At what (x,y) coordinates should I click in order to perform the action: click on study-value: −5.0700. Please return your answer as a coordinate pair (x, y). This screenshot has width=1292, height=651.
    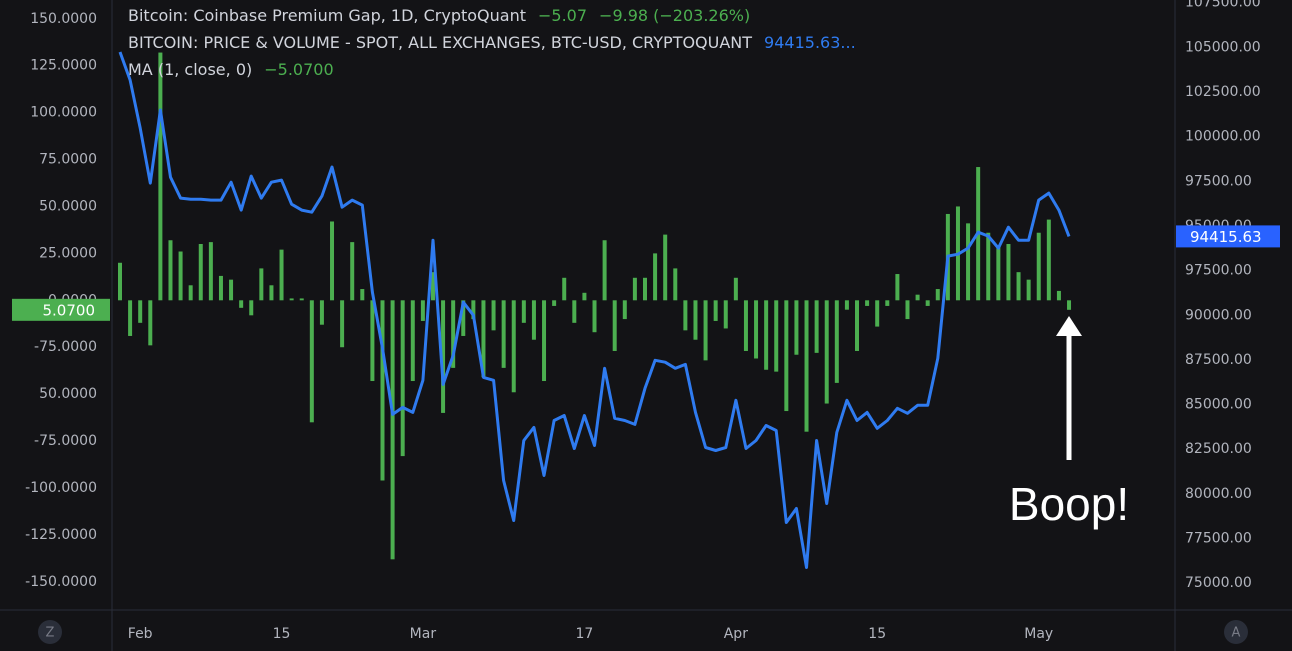
    Looking at the image, I should click on (298, 69).